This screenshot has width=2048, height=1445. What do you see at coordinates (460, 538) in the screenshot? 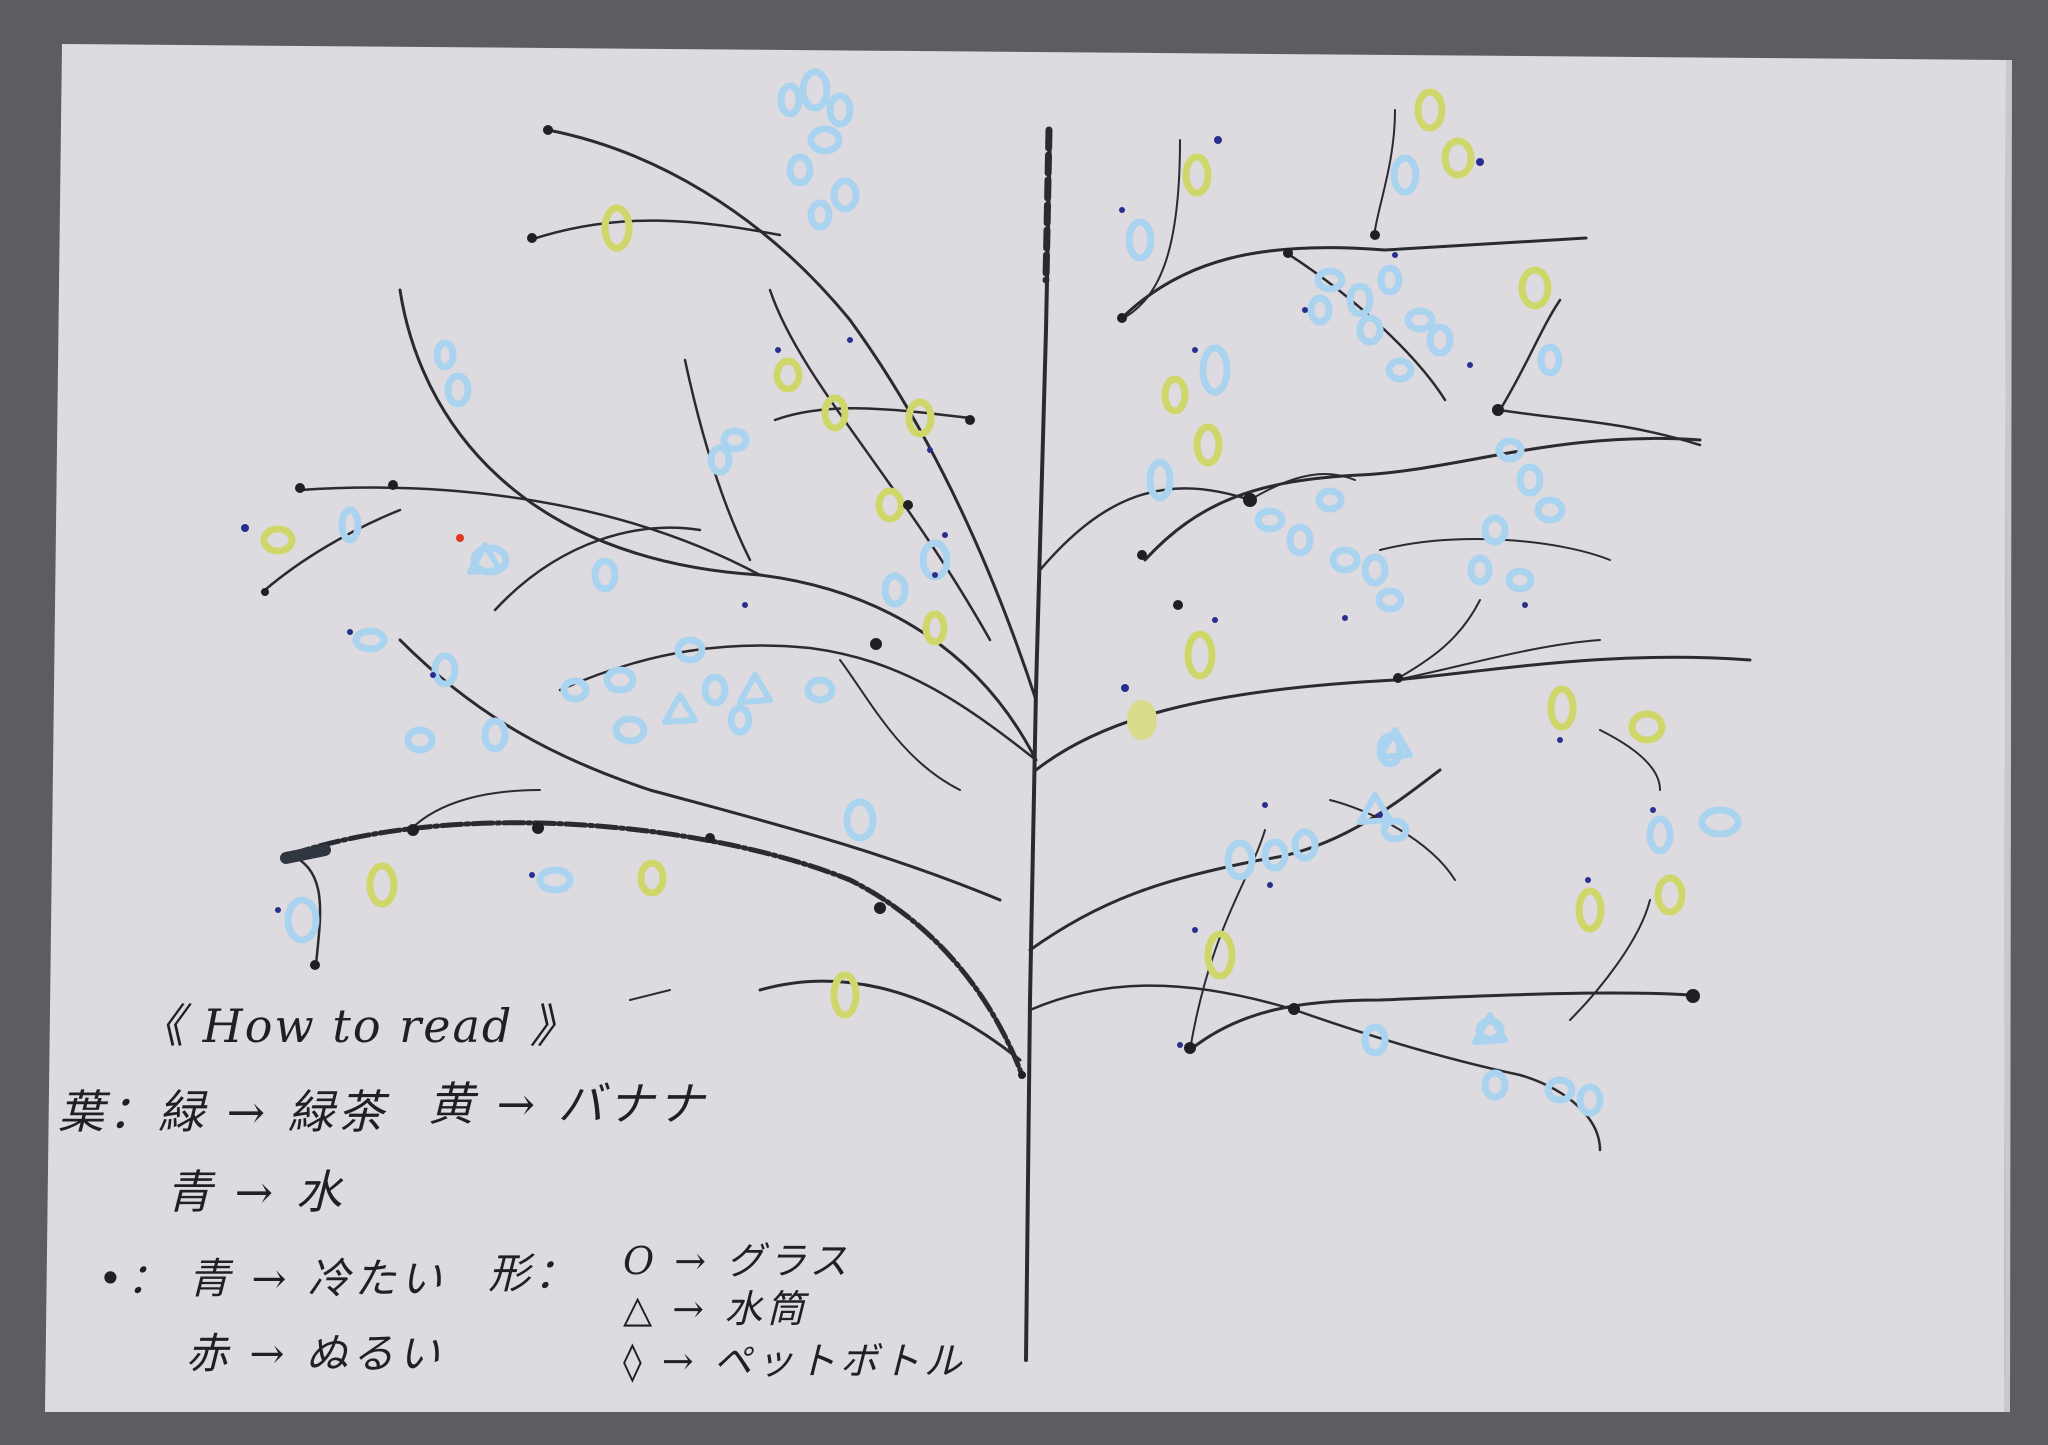
I see `dot-red` at bounding box center [460, 538].